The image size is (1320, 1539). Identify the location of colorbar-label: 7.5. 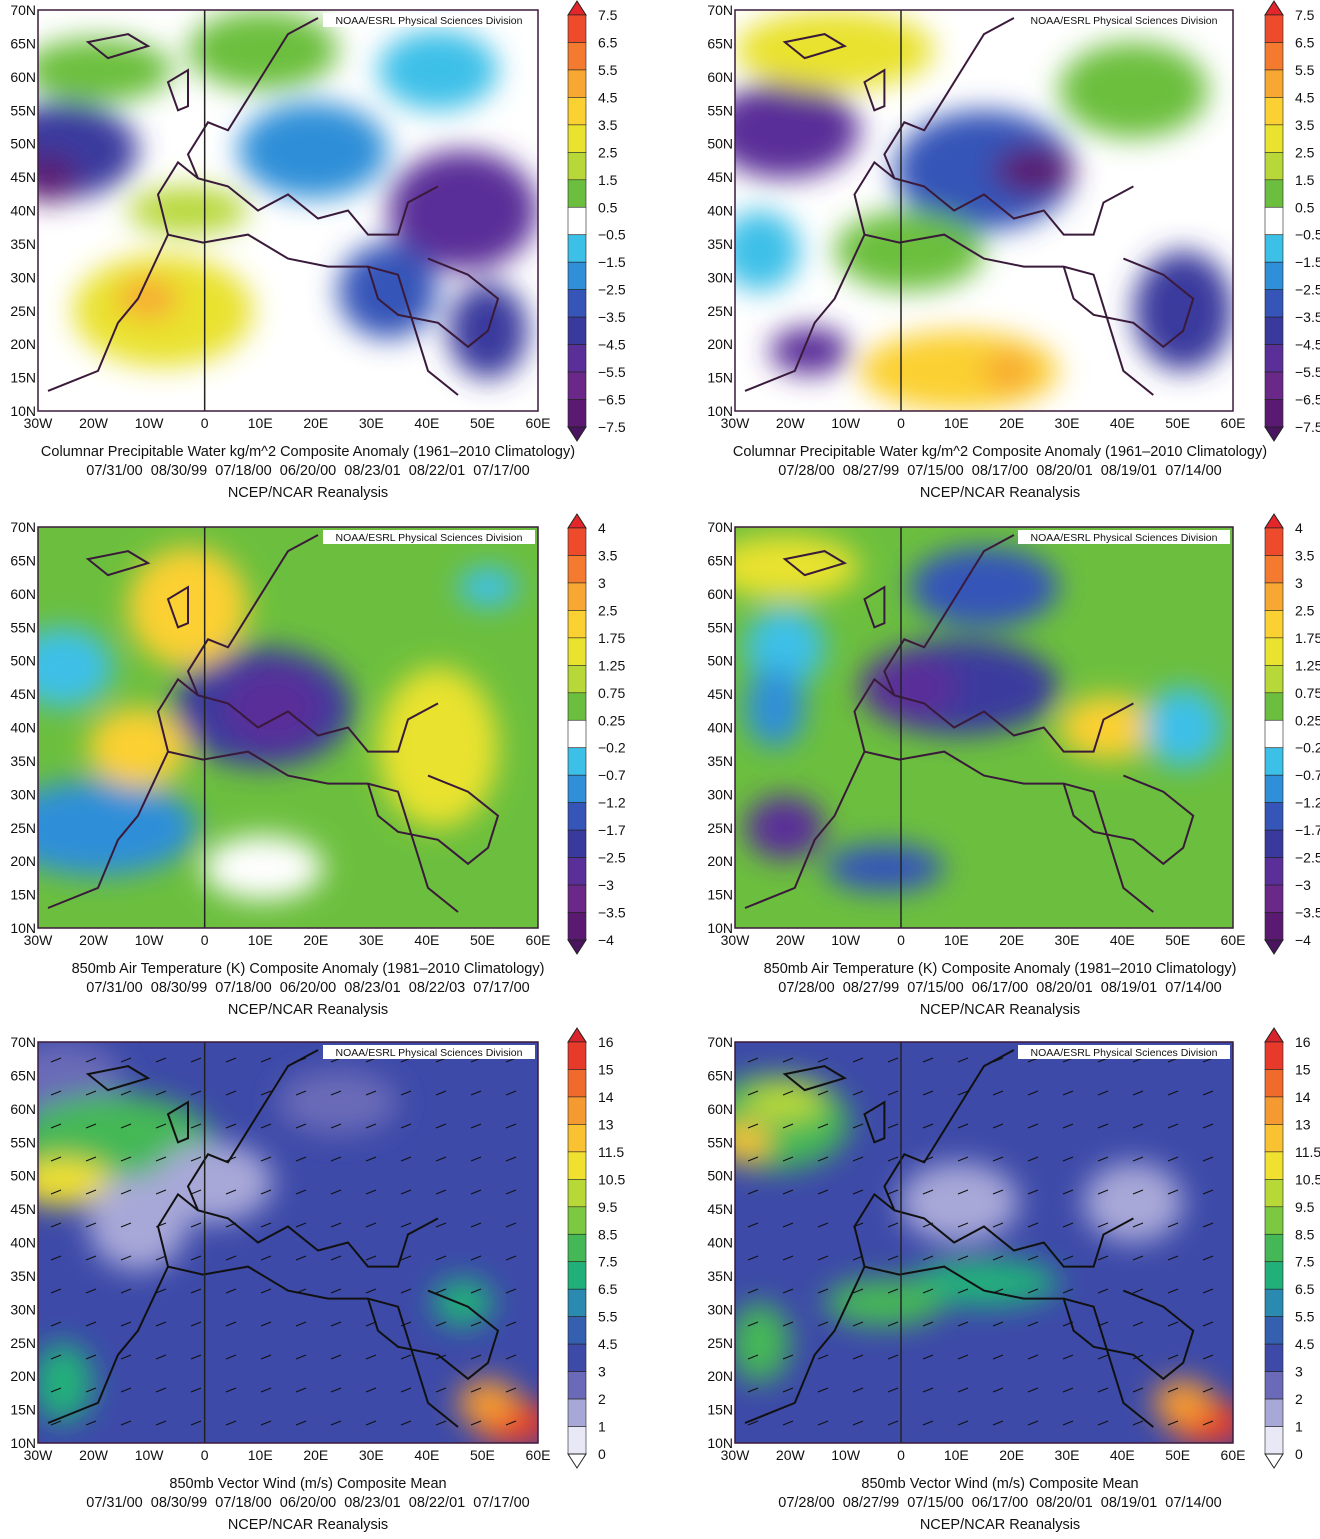
(1305, 1262).